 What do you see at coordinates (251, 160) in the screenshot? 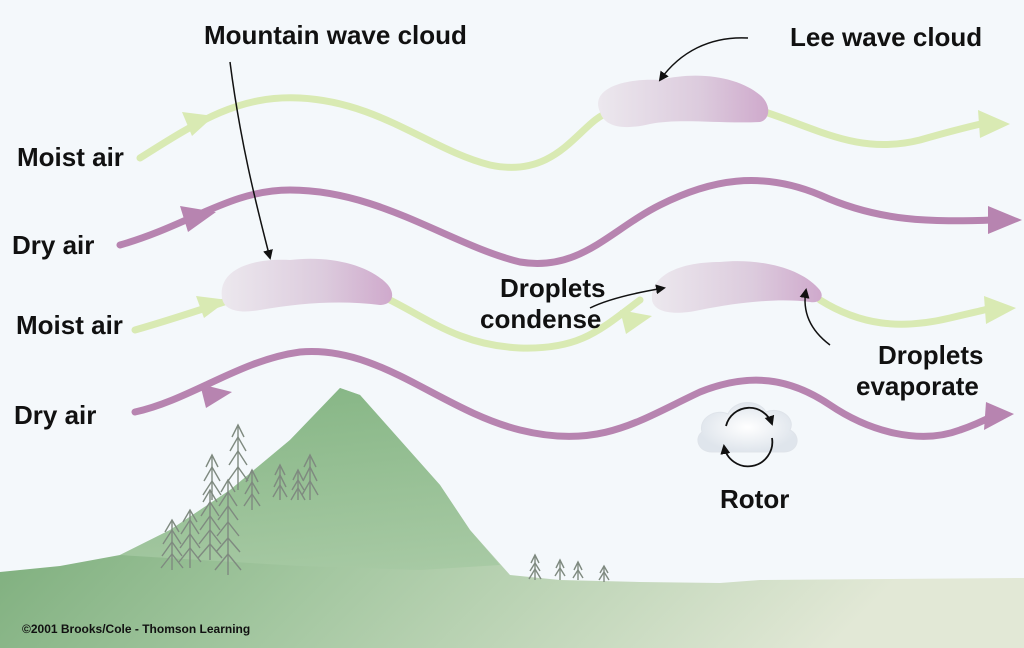
I see `pointer-mountain-wave-cloud` at bounding box center [251, 160].